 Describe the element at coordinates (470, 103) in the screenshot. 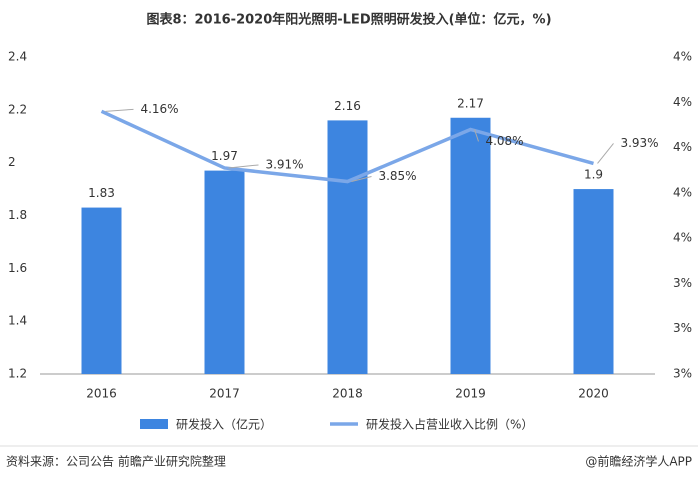

I see `bar-label: 2.17` at that location.